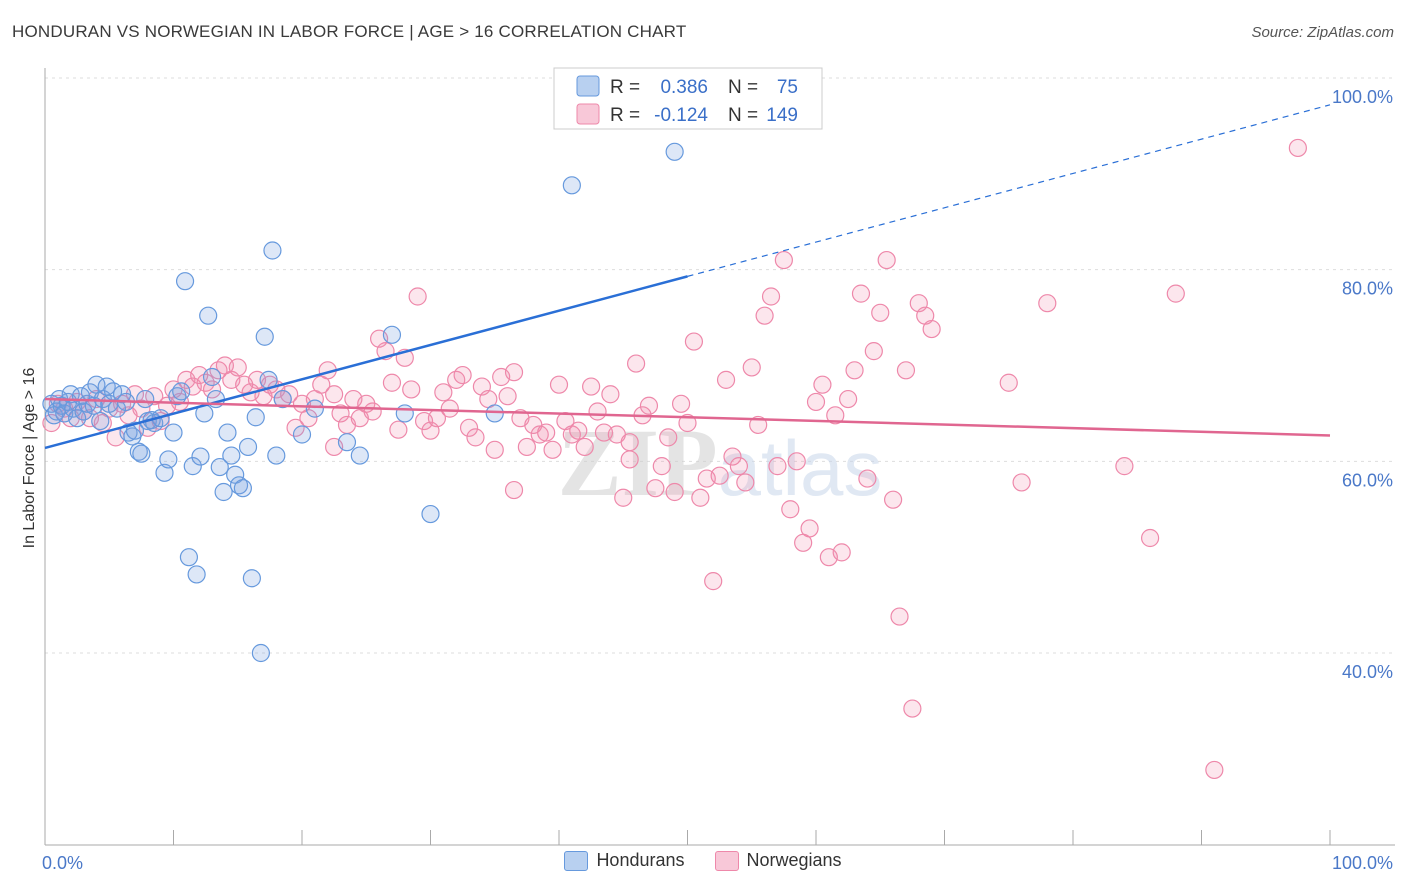 The width and height of the screenshot is (1406, 892). Describe the element at coordinates (1009, 190) in the screenshot. I see `trend-line-hondurans-extension` at that location.